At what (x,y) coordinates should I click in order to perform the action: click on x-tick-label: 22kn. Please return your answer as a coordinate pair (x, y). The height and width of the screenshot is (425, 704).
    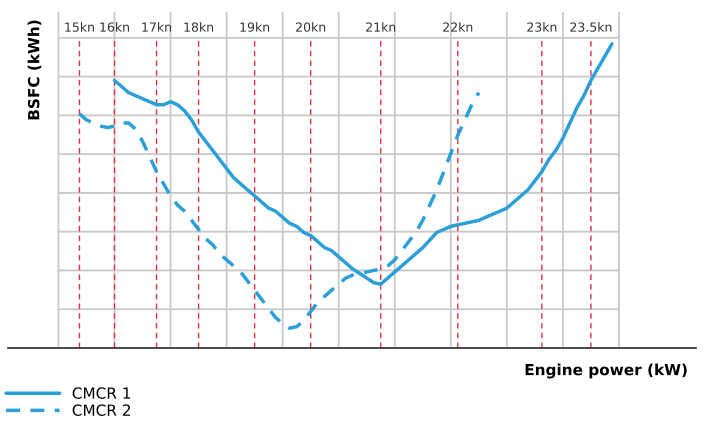
    Looking at the image, I should click on (457, 27).